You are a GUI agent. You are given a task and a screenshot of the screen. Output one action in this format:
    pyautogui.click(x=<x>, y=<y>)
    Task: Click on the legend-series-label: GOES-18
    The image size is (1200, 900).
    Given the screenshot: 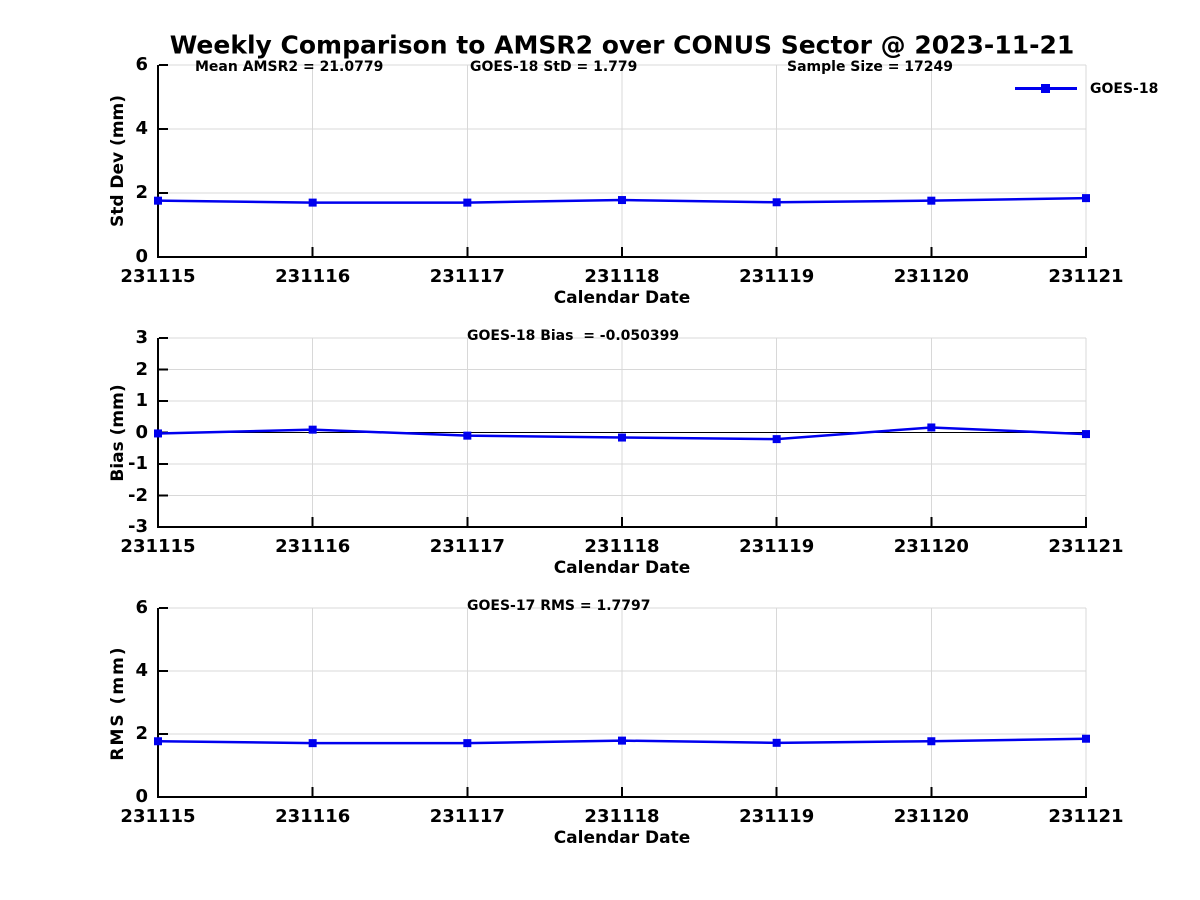 What is the action you would take?
    pyautogui.click(x=1124, y=89)
    